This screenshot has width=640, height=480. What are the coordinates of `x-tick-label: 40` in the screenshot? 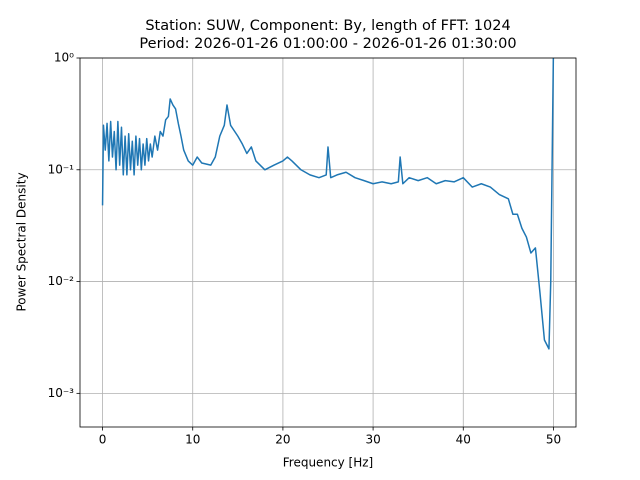 It's located at (463, 440).